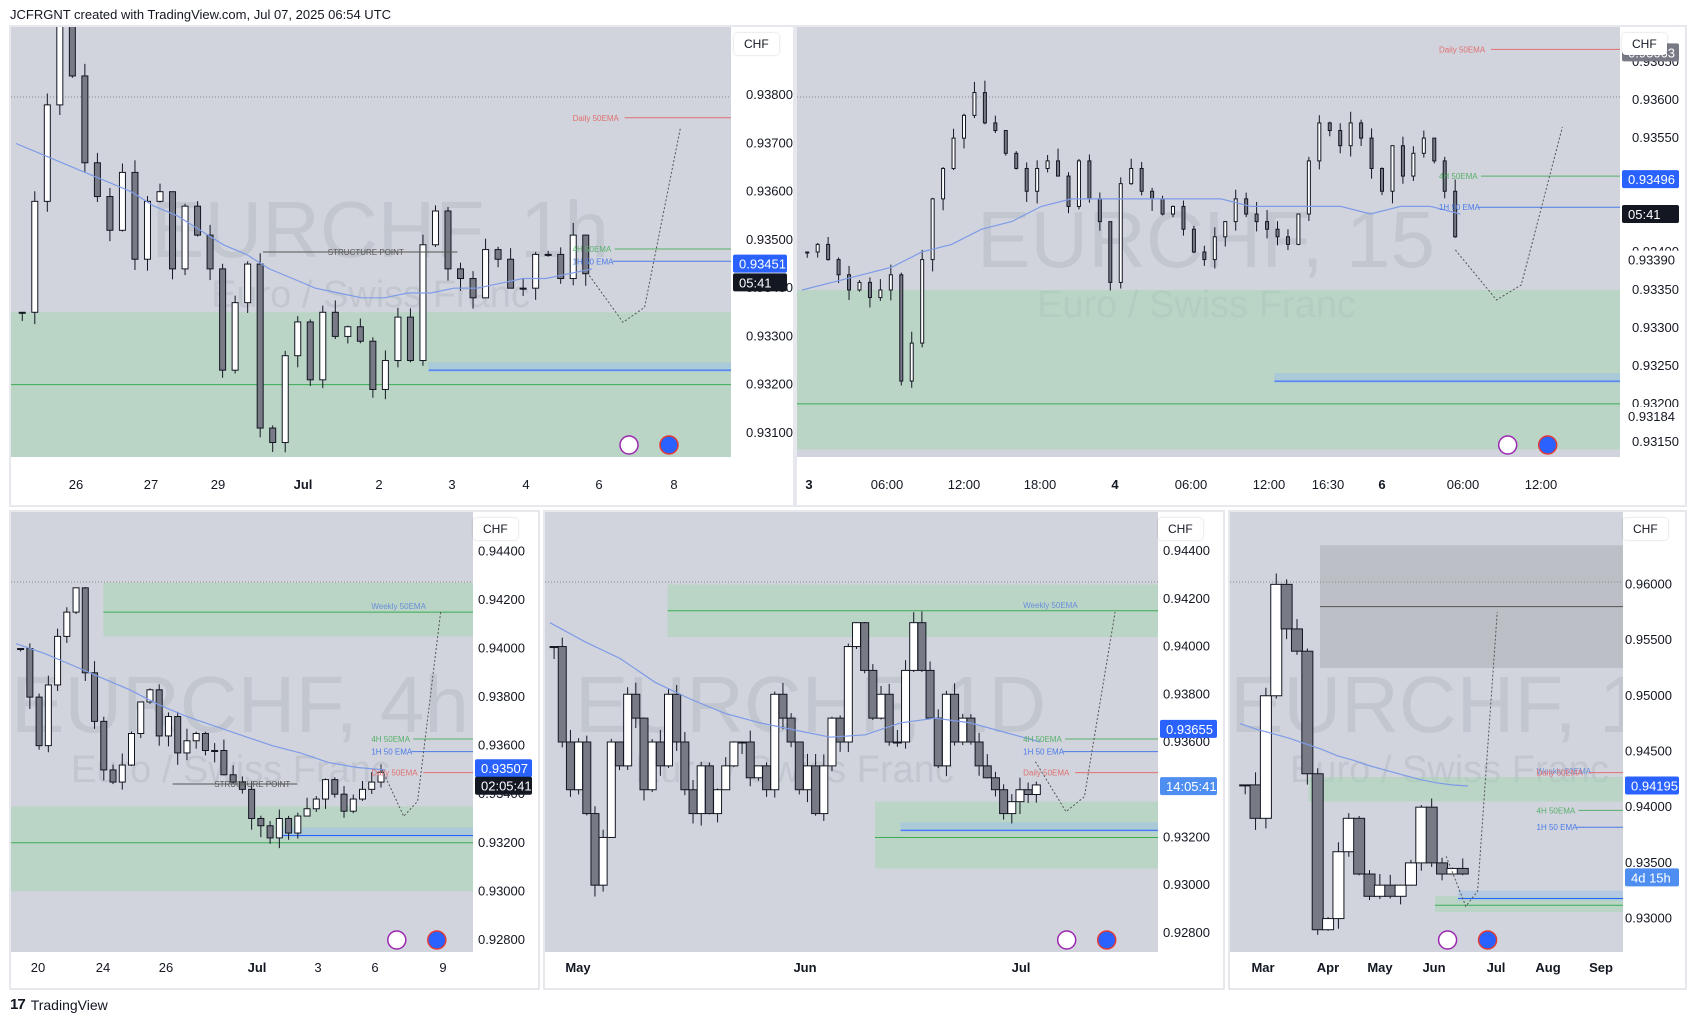 The height and width of the screenshot is (1022, 1696). Describe the element at coordinates (218, 484) in the screenshot. I see `time-tick-label: 29` at that location.